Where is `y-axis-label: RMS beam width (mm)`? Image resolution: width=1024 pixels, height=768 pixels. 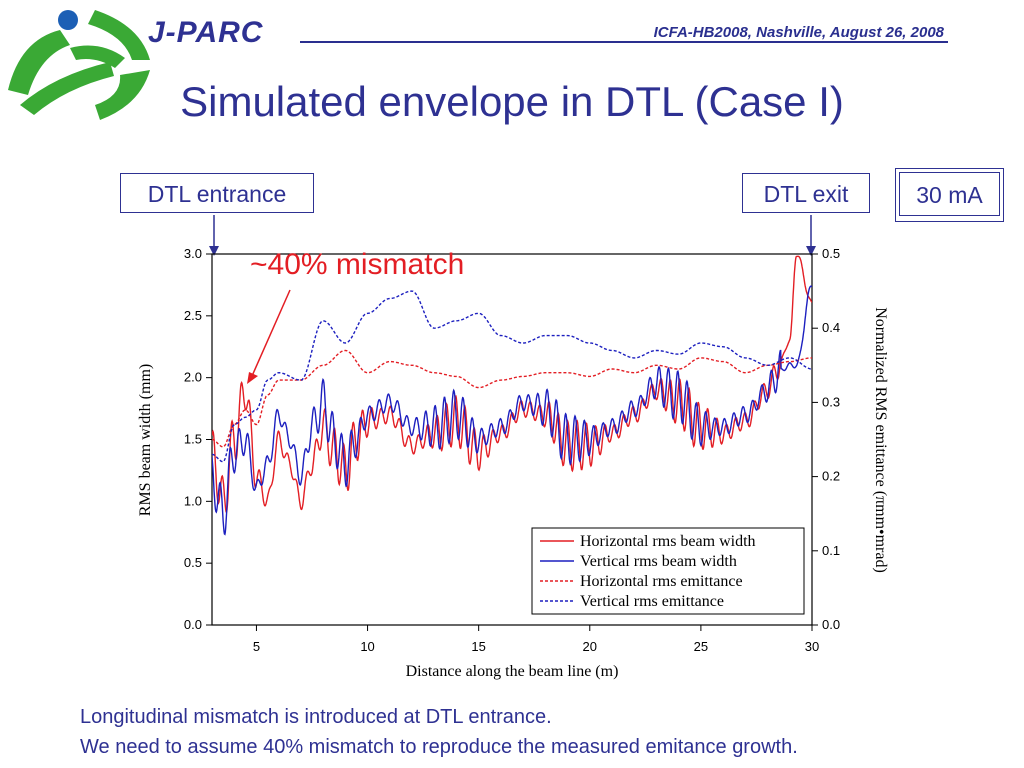
y-axis-label: RMS beam width (mm) is located at coordinates (145, 440).